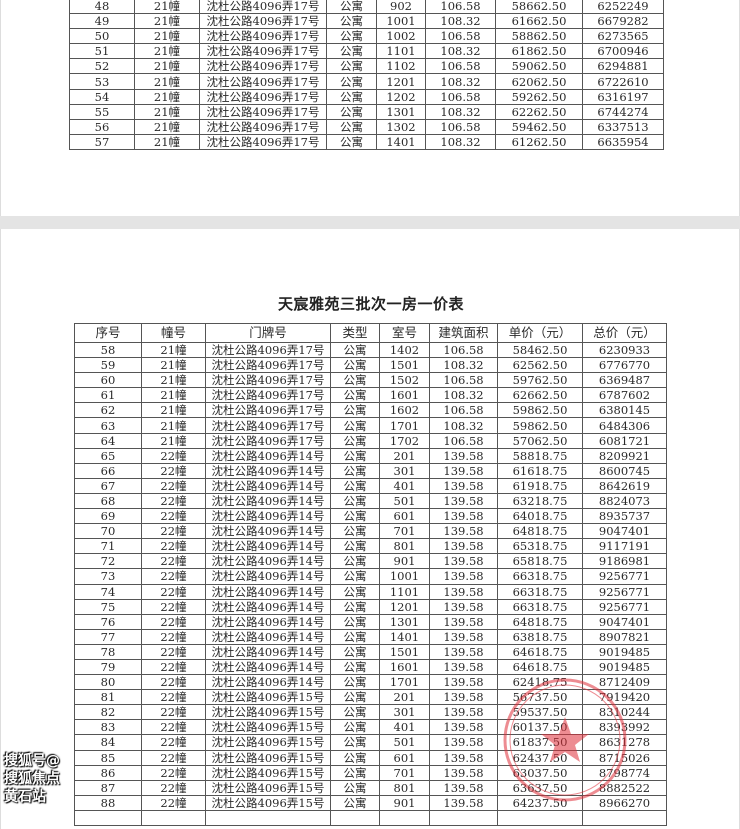  Describe the element at coordinates (404, 333) in the screenshot. I see `column-header: 室号` at that location.